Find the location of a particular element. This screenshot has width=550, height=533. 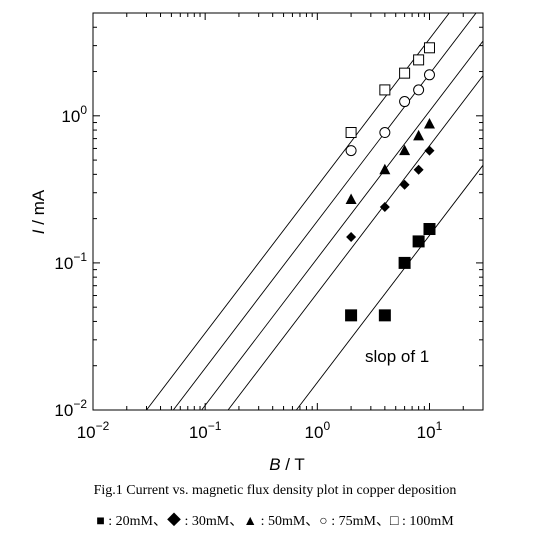

y-tick-label: 10⁻¹ is located at coordinates (70, 261).